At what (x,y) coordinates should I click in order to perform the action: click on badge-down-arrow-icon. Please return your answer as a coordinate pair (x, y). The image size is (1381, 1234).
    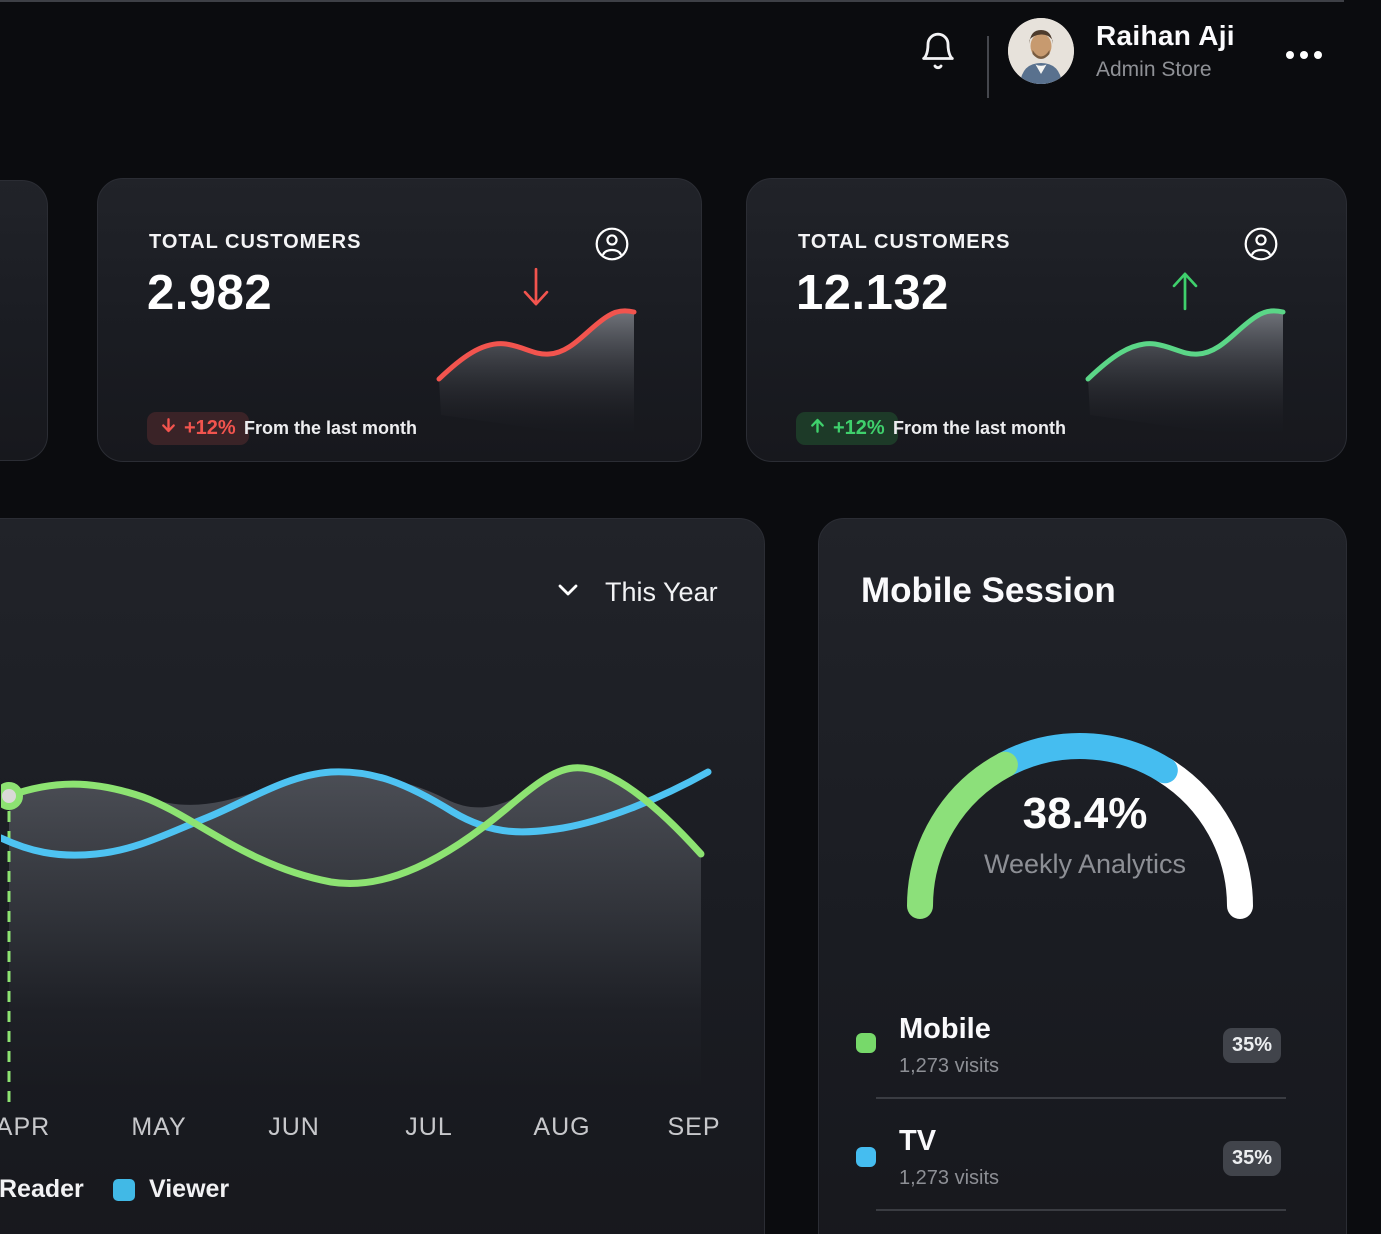
    Looking at the image, I should click on (168, 428).